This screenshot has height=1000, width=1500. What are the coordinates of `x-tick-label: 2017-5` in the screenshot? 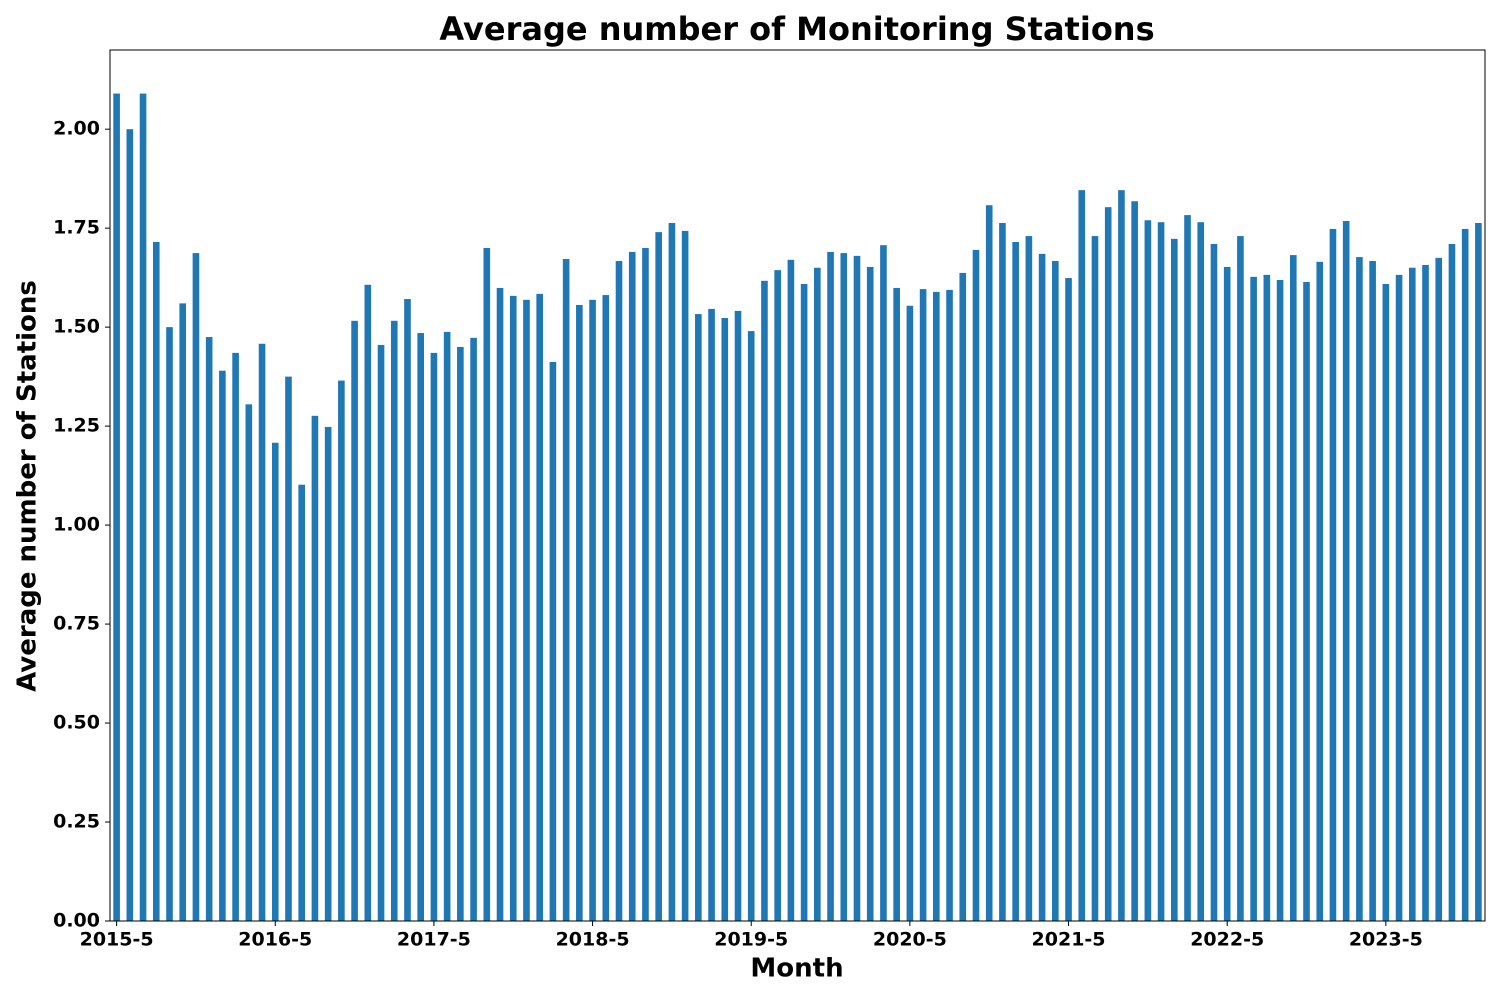 It's located at (434, 940).